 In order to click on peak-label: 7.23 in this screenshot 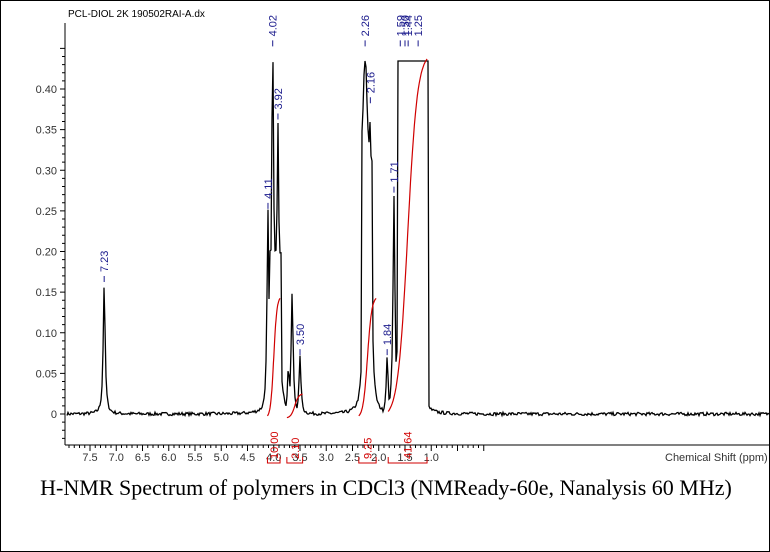, I will do `click(105, 261)`.